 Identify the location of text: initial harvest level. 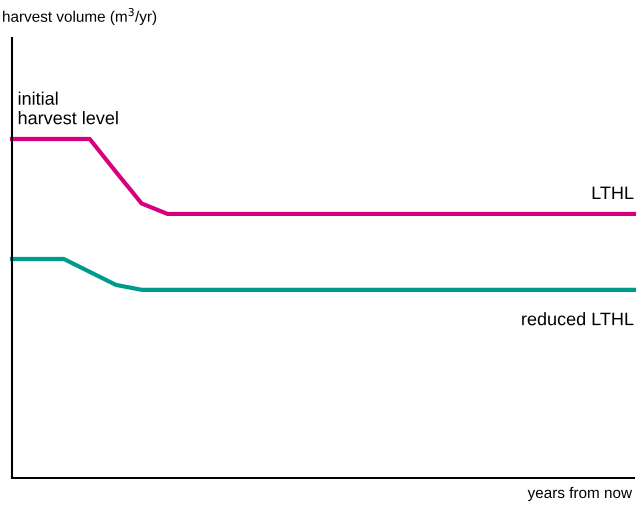
(68, 108).